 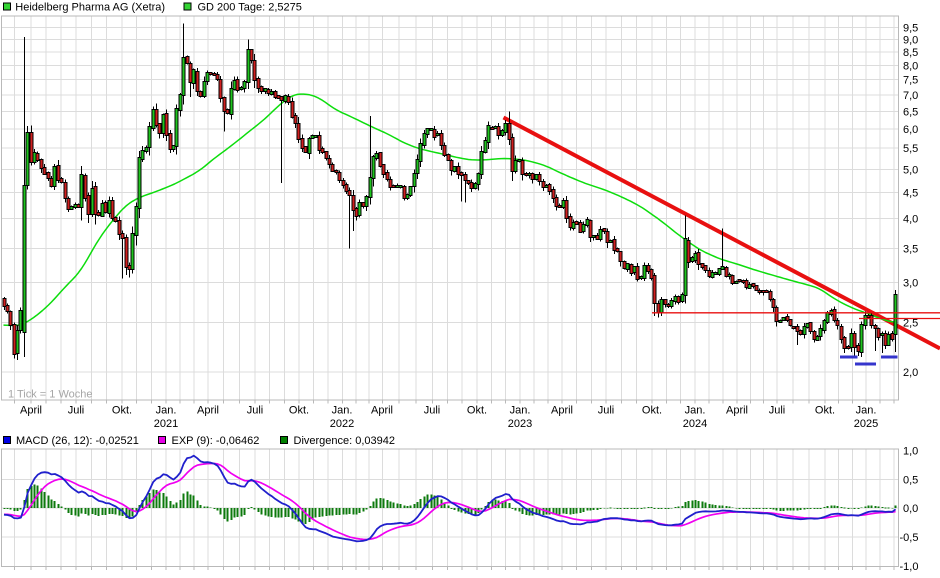 What do you see at coordinates (866, 424) in the screenshot?
I see `svg-text: 2025` at bounding box center [866, 424].